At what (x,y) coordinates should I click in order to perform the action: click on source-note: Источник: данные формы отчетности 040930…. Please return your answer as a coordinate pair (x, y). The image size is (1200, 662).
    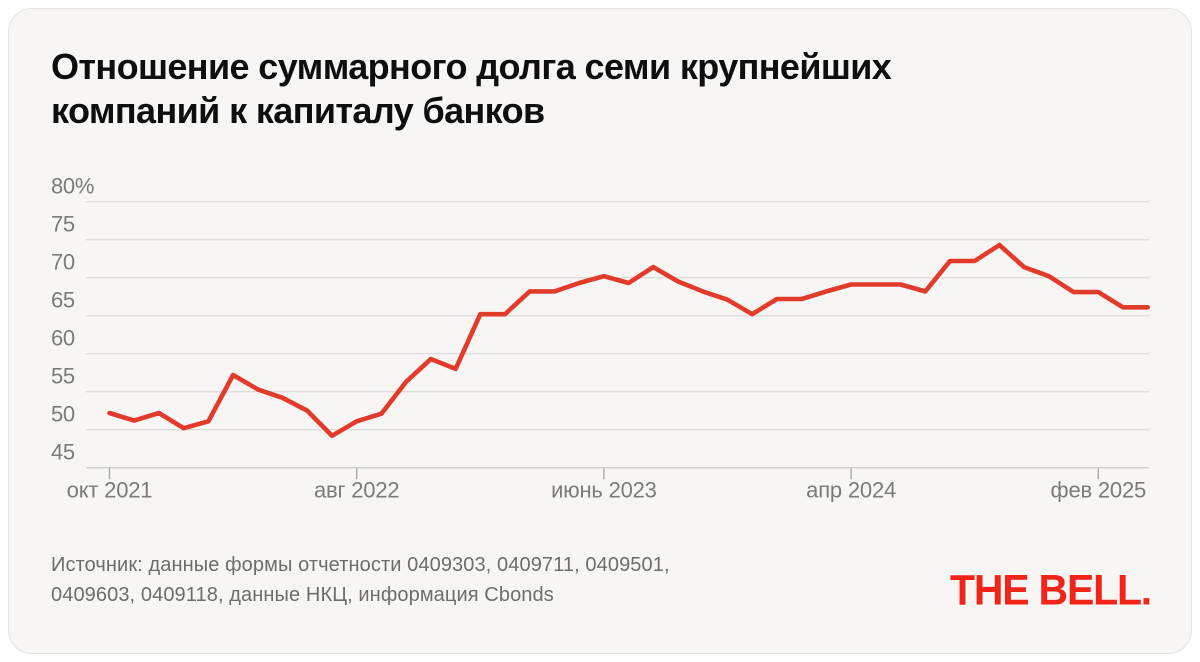
    Looking at the image, I should click on (360, 580).